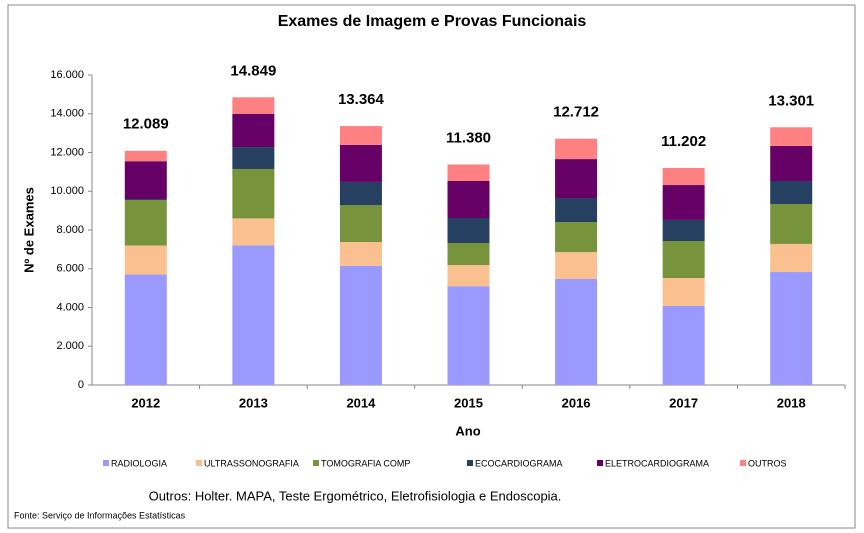  I want to click on x-axis-label: Ano, so click(467, 430).